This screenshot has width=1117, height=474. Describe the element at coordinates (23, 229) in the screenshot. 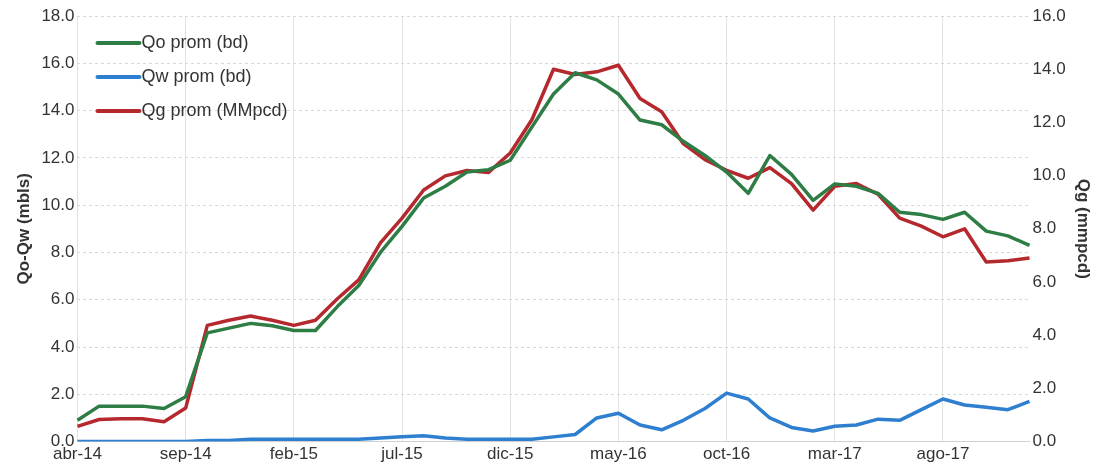

I see `y-axis-title: Qo-Qw (mbls)` at that location.